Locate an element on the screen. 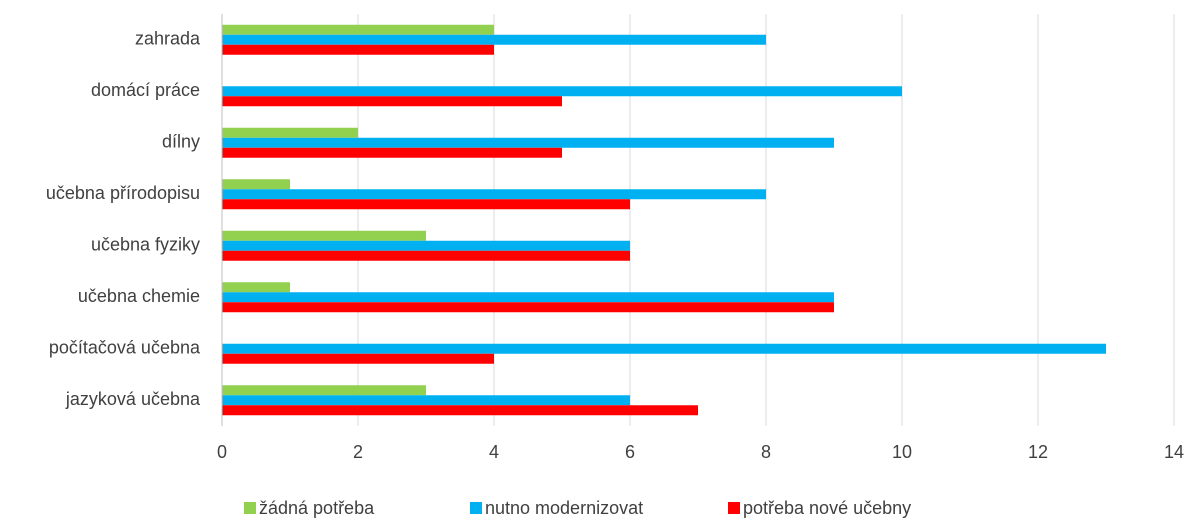 The height and width of the screenshot is (521, 1190). y-tick-label: učebna přírodopisu is located at coordinates (123, 193).